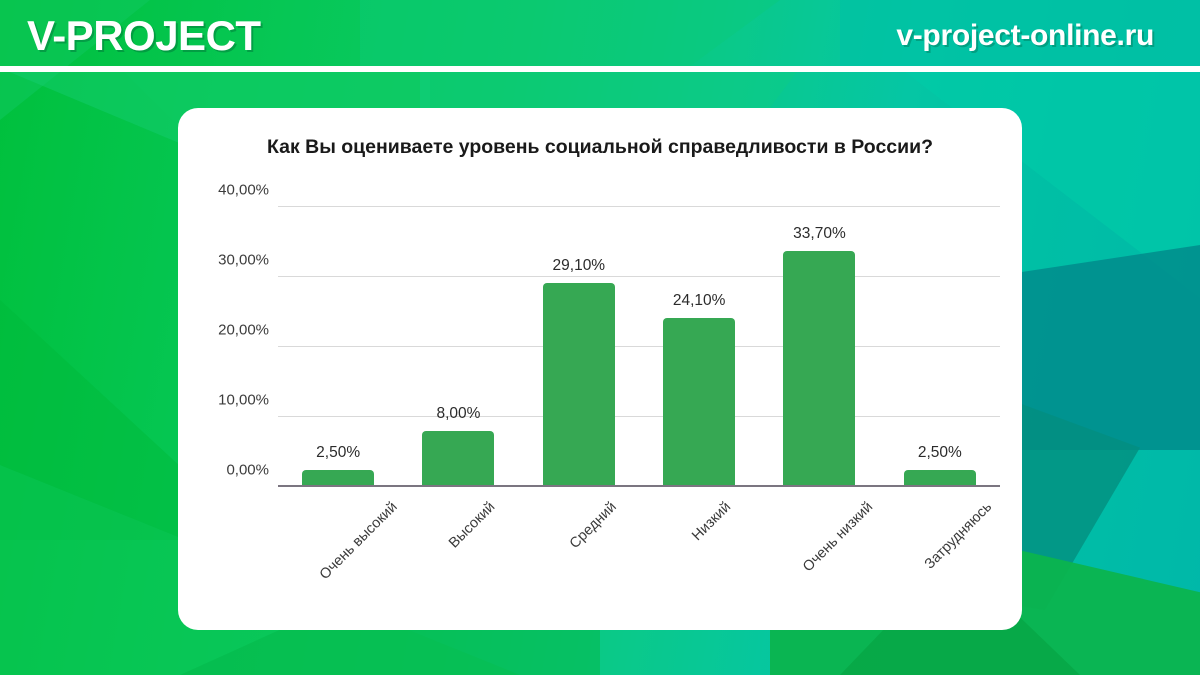  What do you see at coordinates (593, 525) in the screenshot?
I see `x-axis-category-label: Средний` at bounding box center [593, 525].